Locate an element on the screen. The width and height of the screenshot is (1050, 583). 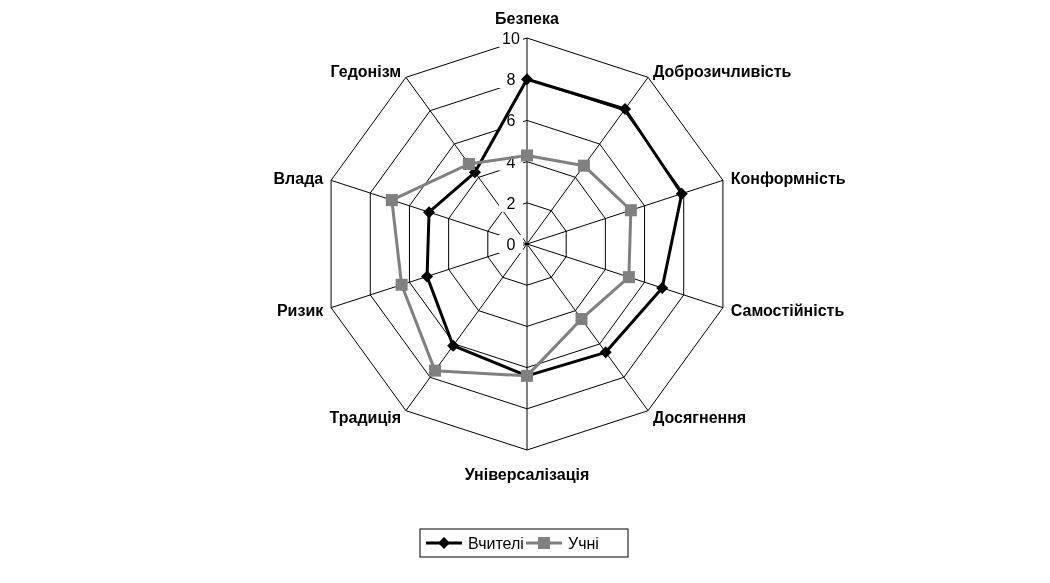
legend-label: Учні is located at coordinates (583, 543).